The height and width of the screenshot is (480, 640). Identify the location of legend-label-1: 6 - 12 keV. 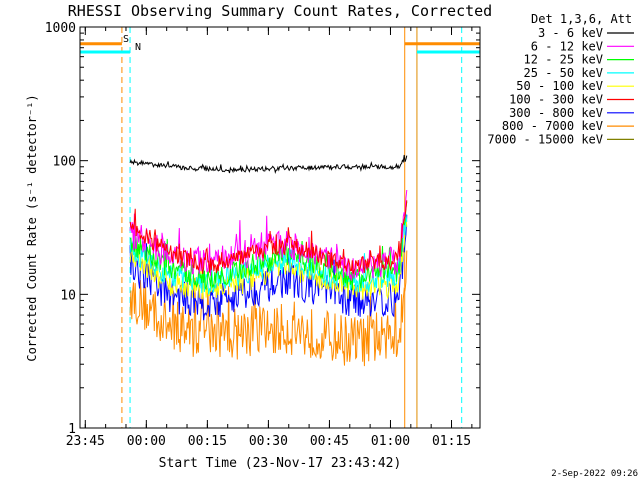
(567, 46).